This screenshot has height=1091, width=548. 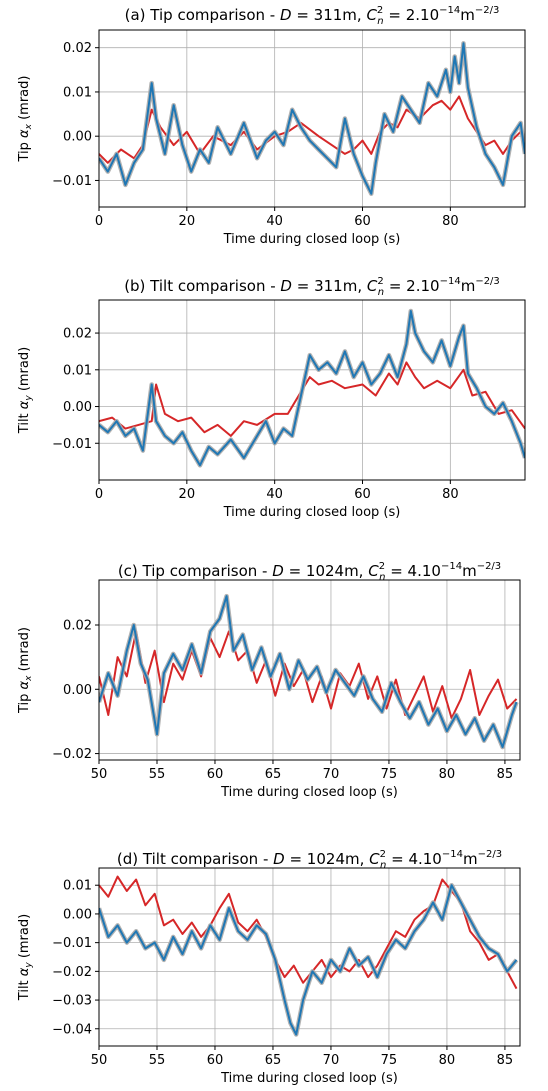 What do you see at coordinates (72, 1029) in the screenshot?
I see `y-tick-label: −0.04` at bounding box center [72, 1029].